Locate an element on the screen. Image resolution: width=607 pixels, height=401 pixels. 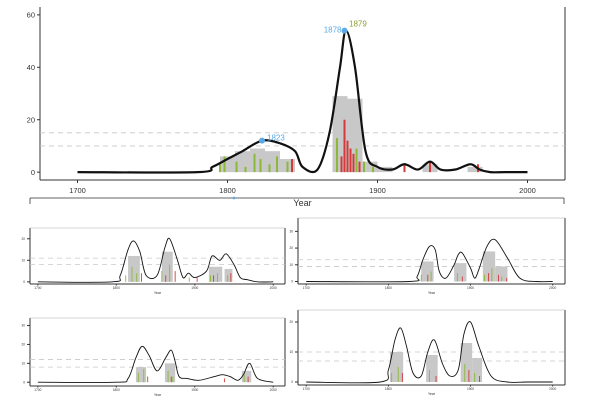
panel-4-density-curve is located at coordinates (155, 364).